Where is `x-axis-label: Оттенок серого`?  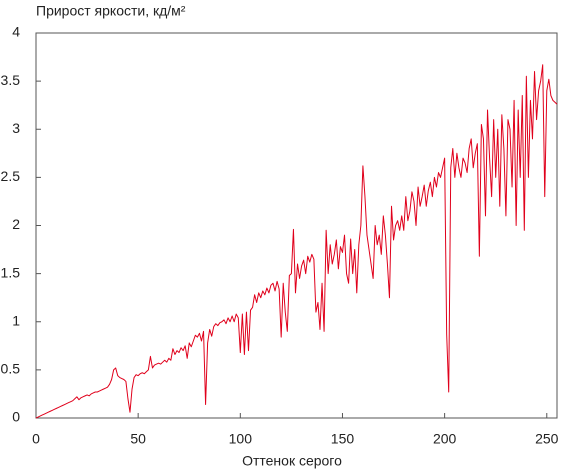
x-axis-label: Оттенок серого is located at coordinates (292, 461).